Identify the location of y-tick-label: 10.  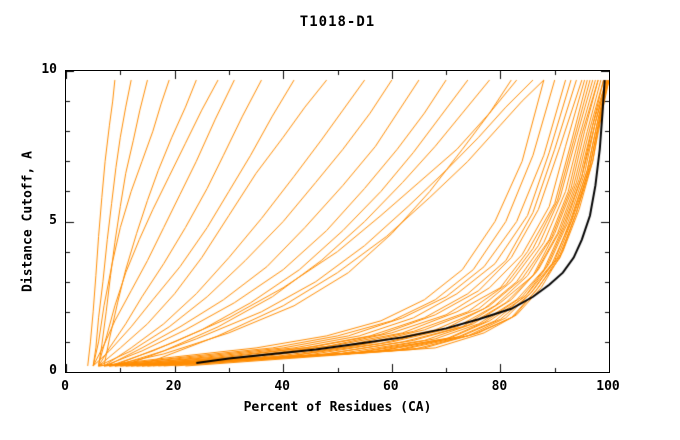
(49, 69).